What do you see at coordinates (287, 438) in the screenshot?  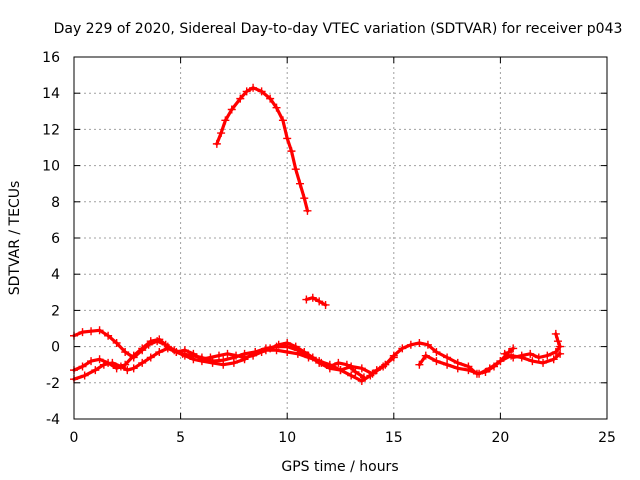 I see `x-tick-label: 10` at bounding box center [287, 438].